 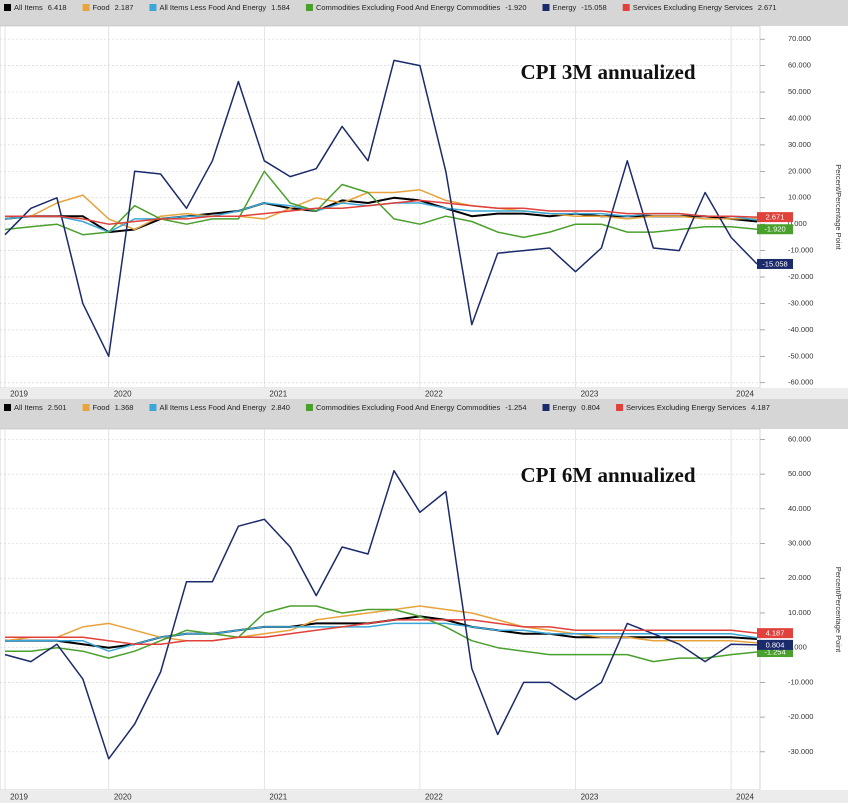 I want to click on legend-value: 2.840, so click(x=280, y=407).